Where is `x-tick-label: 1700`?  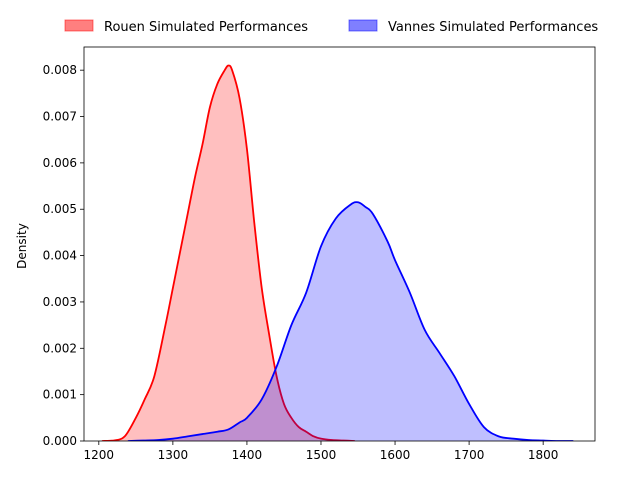 x-tick-label: 1700 is located at coordinates (469, 455).